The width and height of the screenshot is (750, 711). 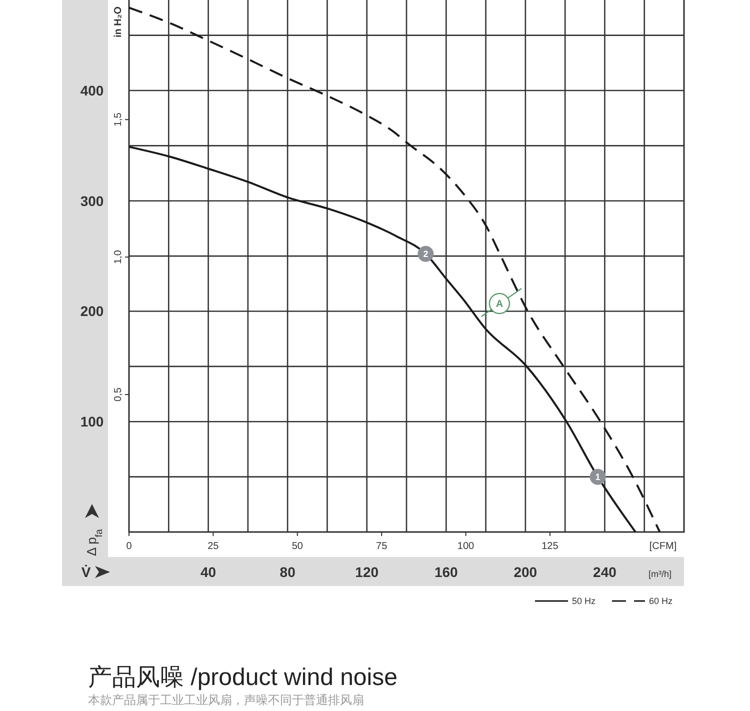 What do you see at coordinates (118, 257) in the screenshot?
I see `y2-tick-label: 1,0` at bounding box center [118, 257].